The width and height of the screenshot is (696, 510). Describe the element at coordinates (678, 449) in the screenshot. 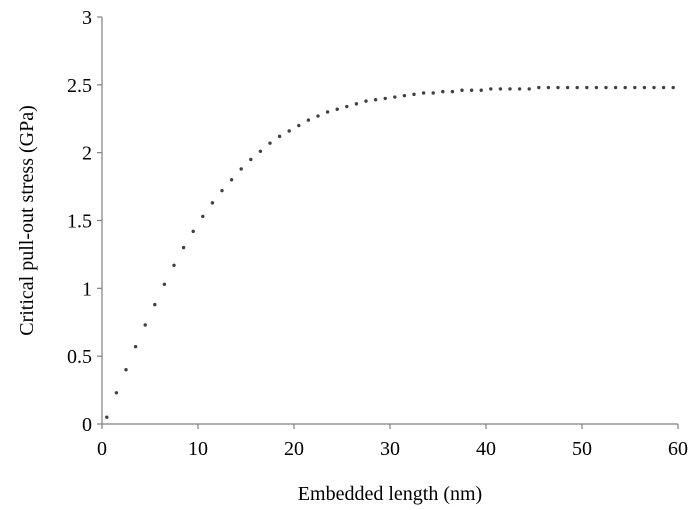

I see `x-tick-label: 60` at that location.